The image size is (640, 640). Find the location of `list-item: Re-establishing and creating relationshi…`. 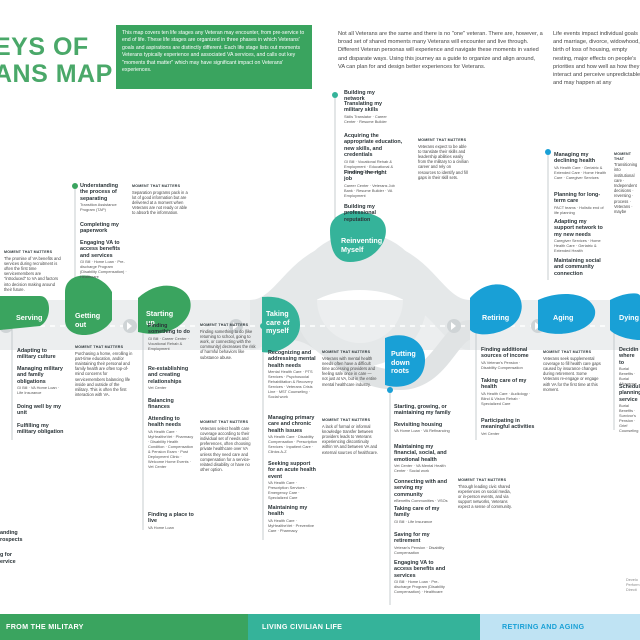

list-item: Re-establishing and creating relationshi… is located at coordinates (171, 378).